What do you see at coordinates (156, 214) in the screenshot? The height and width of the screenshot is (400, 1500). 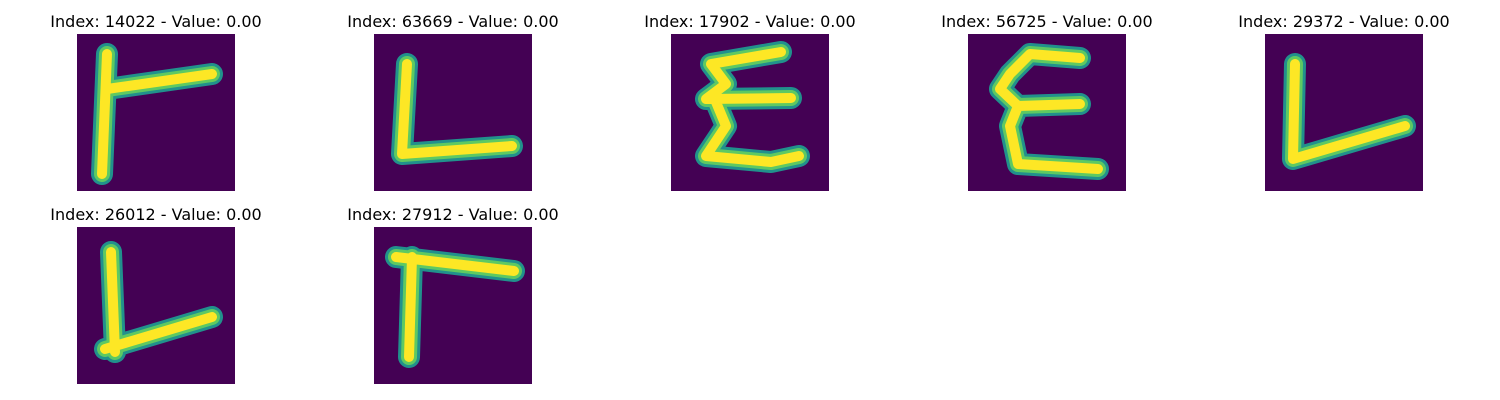 I see `panel-title: Index: 26012 - Value: 0.00` at bounding box center [156, 214].